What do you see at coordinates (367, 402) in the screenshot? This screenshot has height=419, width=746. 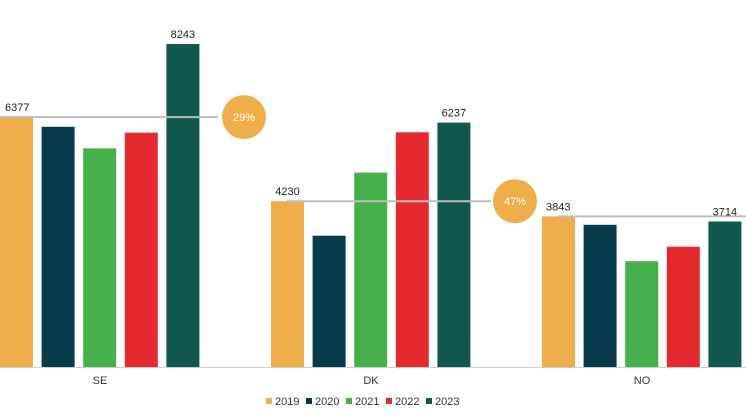 I see `legend-label-2021: 2021` at bounding box center [367, 402].